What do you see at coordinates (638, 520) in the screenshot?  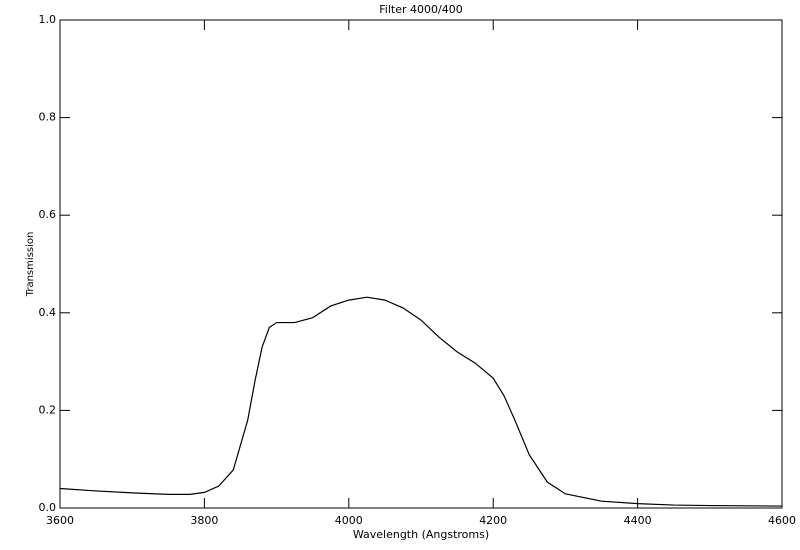 I see `x-tick-label: 4400` at bounding box center [638, 520].